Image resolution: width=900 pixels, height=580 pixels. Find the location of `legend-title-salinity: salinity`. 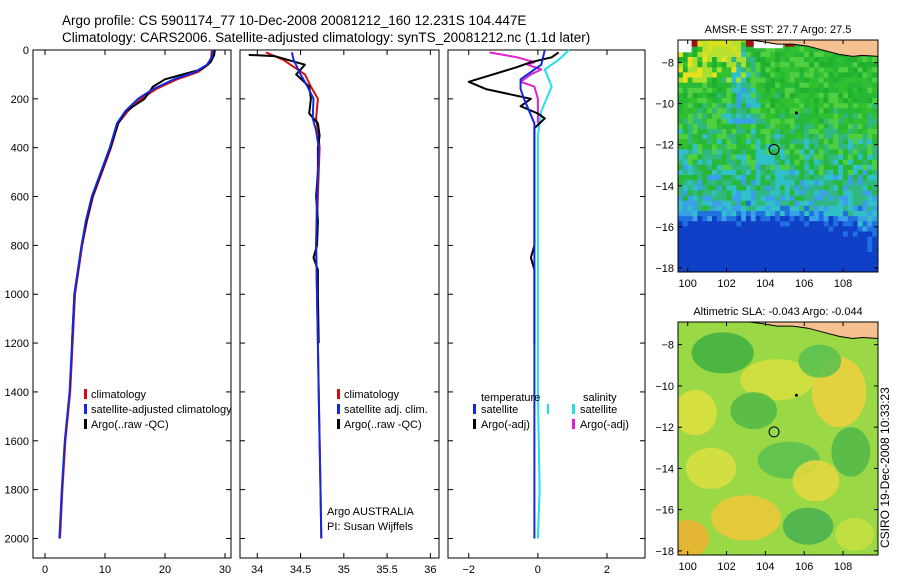

legend-title-salinity: salinity is located at coordinates (600, 398).